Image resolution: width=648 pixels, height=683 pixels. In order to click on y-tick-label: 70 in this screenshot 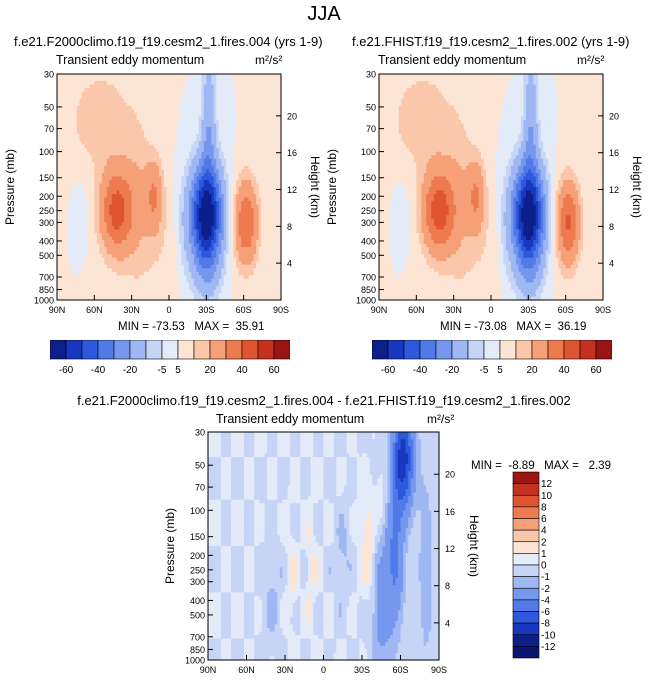, I will do `click(200, 488)`.